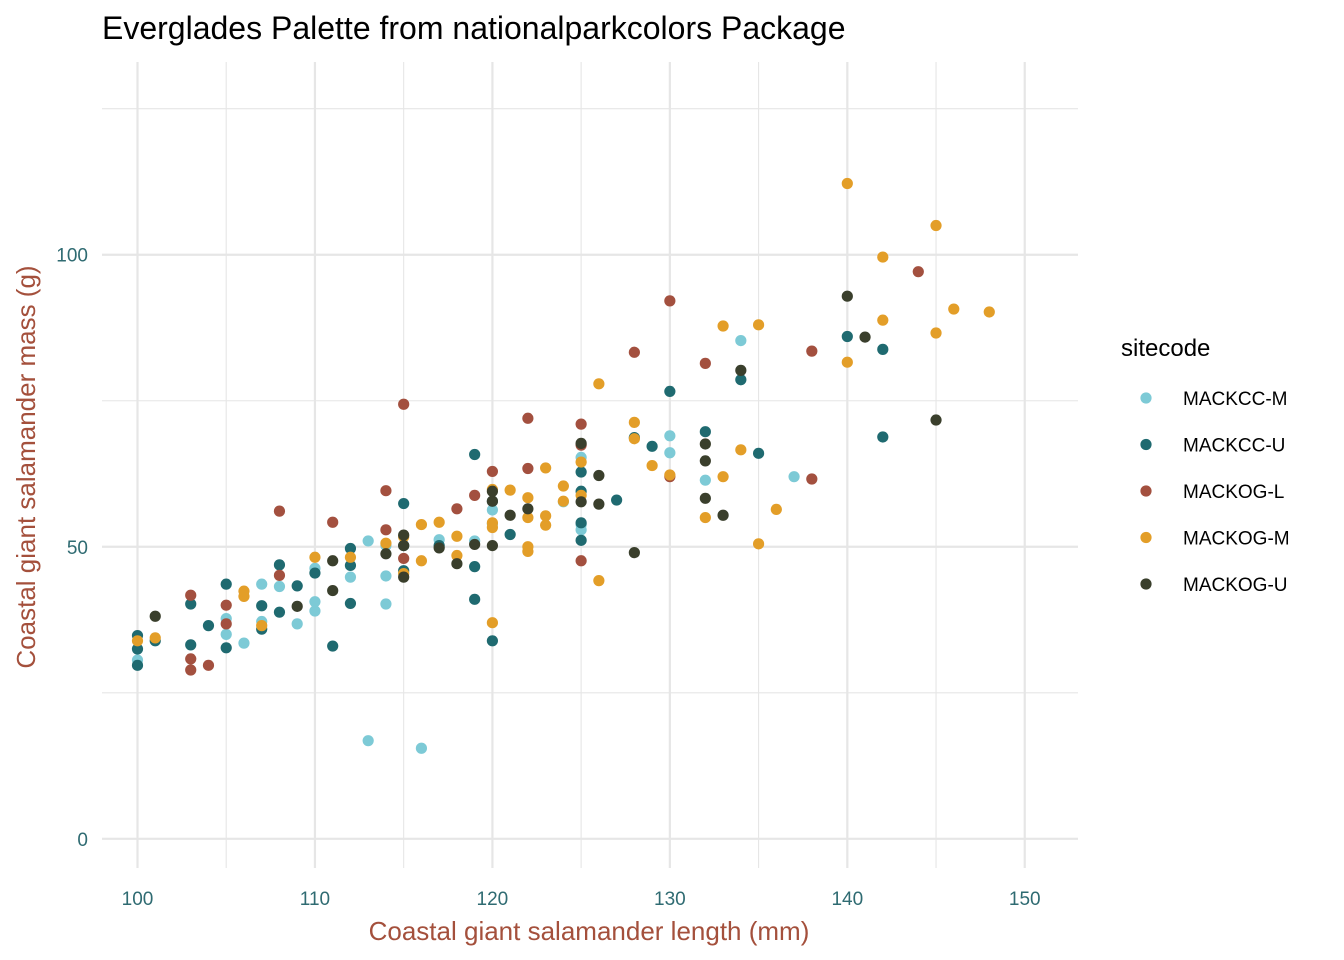  What do you see at coordinates (315, 899) in the screenshot?
I see `x-tick-label: 110` at bounding box center [315, 899].